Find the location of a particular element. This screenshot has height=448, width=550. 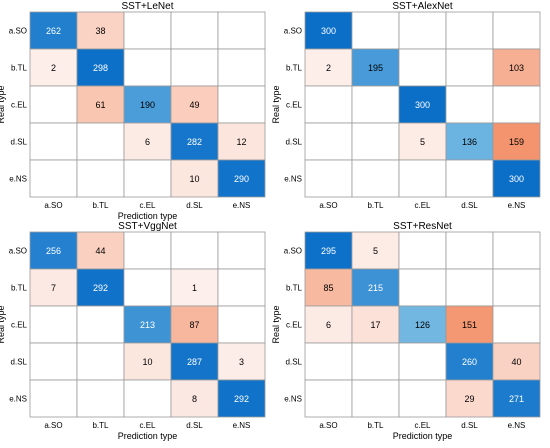

cell-value-label: 17 is located at coordinates (375, 325).